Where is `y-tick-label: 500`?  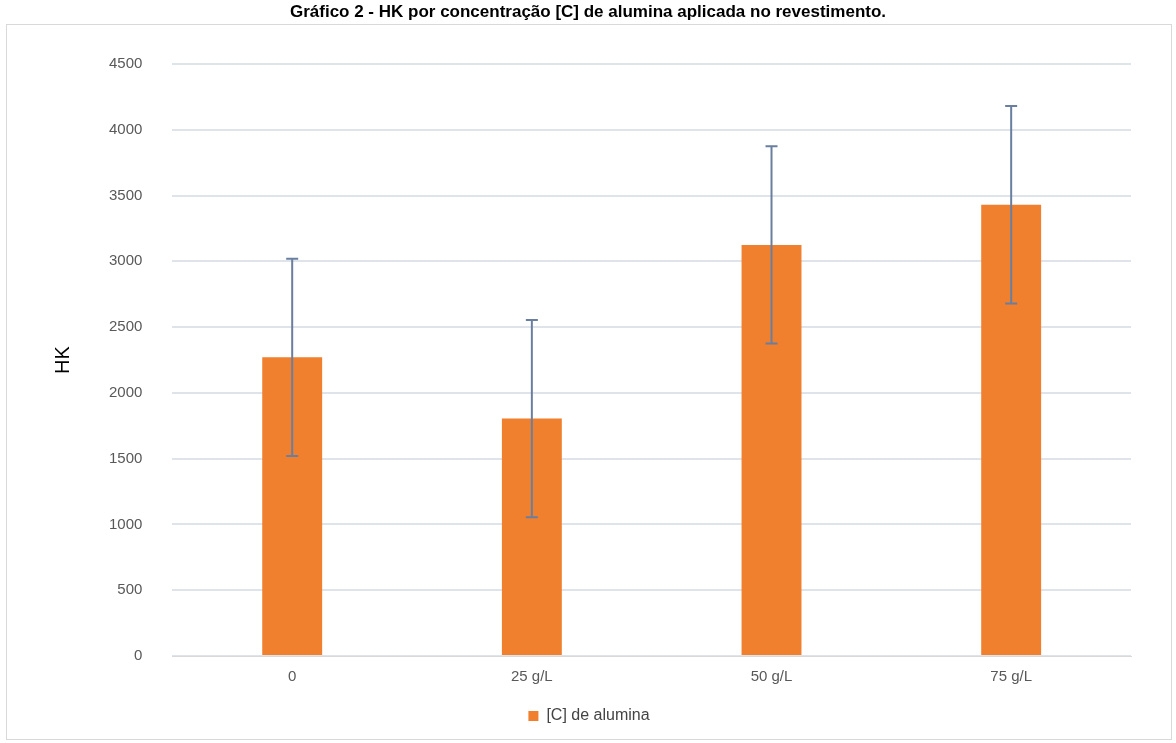 y-tick-label: 500 is located at coordinates (130, 589).